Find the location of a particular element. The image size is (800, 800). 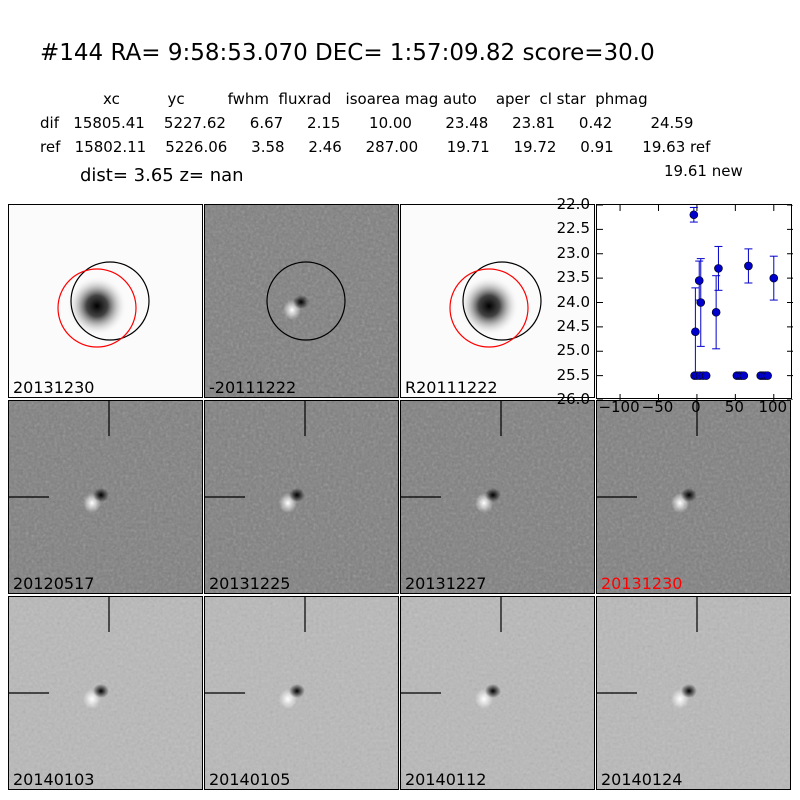

y-tick-label: 22.0 is located at coordinates (573, 204).